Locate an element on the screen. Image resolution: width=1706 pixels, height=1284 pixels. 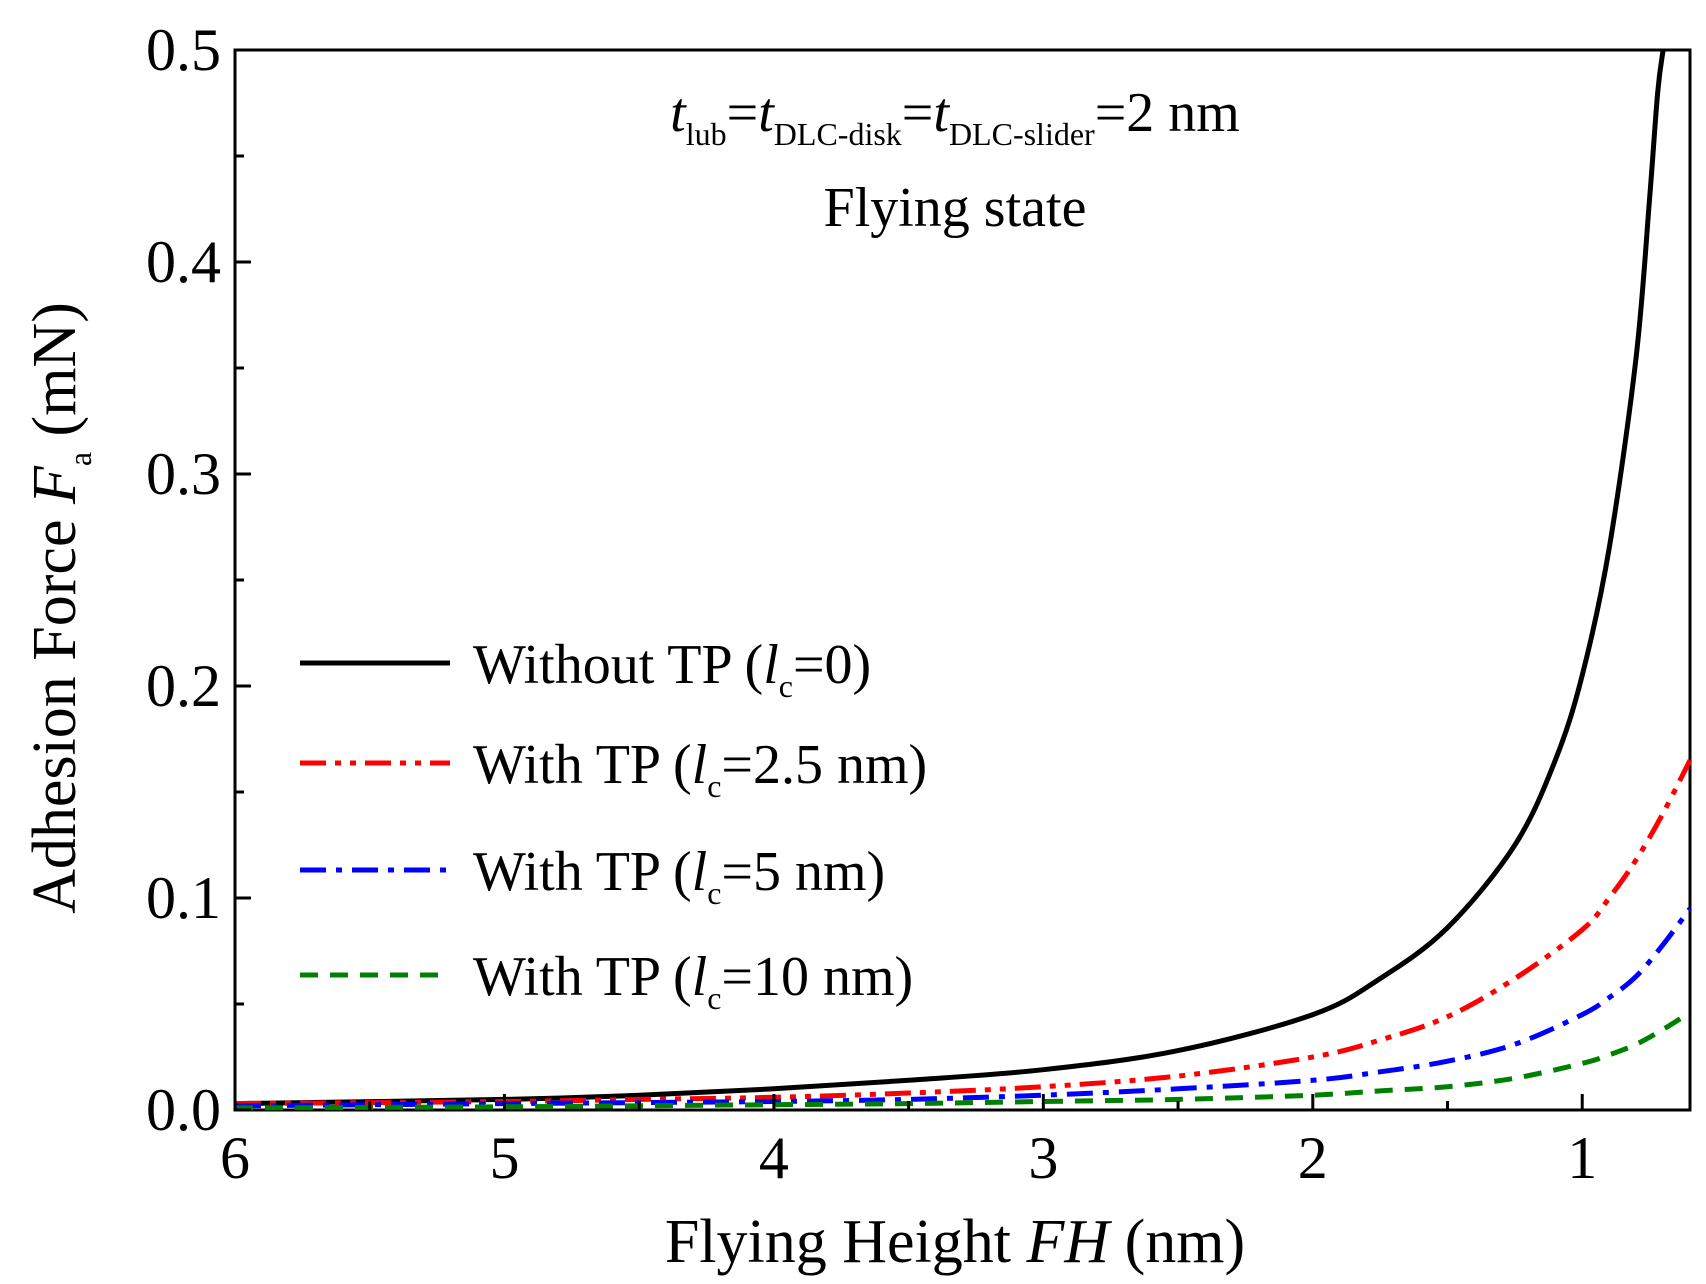
thickness-annotation: tlub=tDLC-disk=tDLC-slider=2 nm is located at coordinates (955, 117).